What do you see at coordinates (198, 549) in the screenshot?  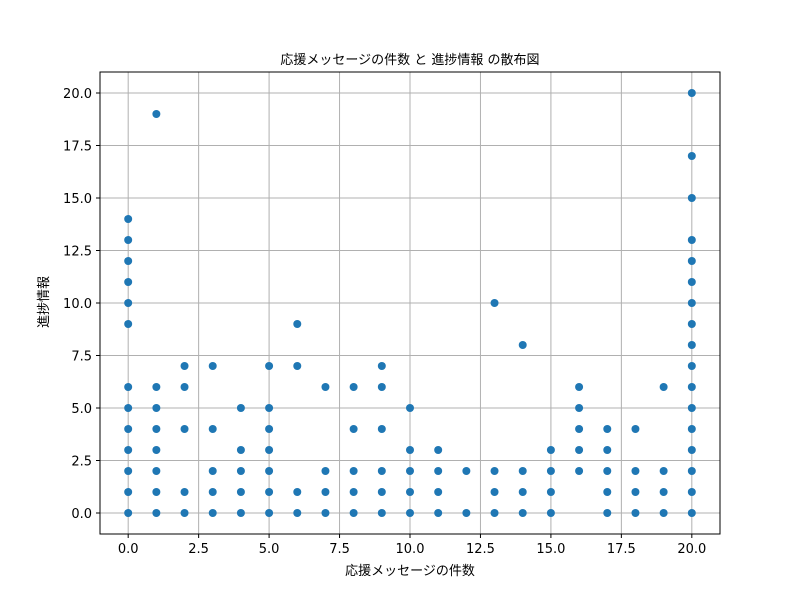 I see `x-tick-label: 2.5` at bounding box center [198, 549].